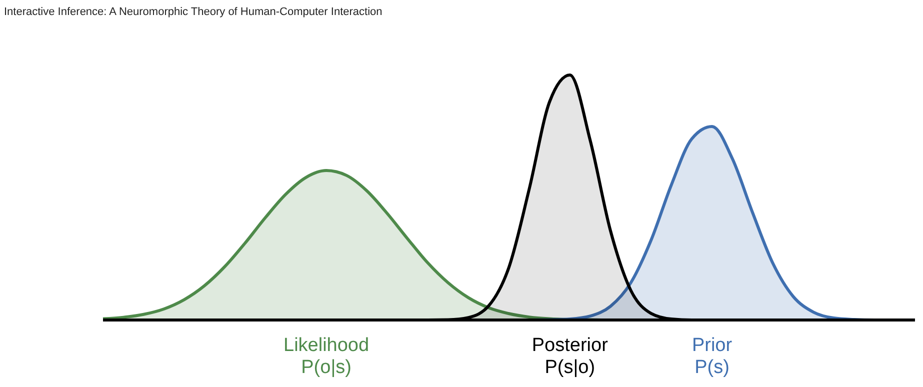 The image size is (923, 387). I want to click on series-label: Prior P(s), so click(712, 356).